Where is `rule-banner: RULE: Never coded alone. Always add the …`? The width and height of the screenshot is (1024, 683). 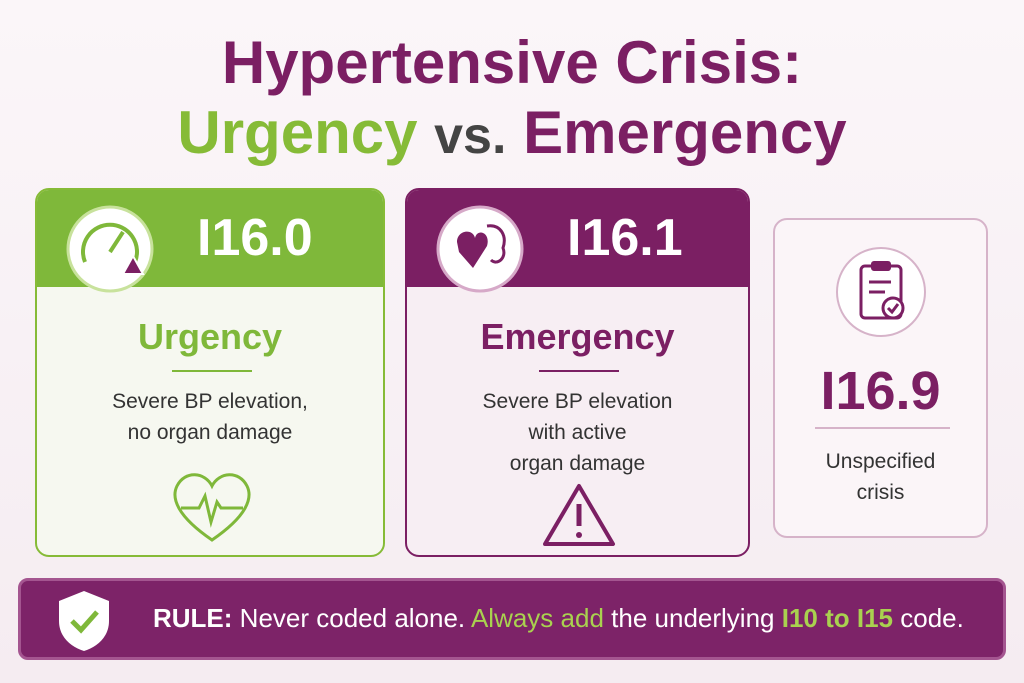
rule-banner: RULE: Never coded alone. Always add the … is located at coordinates (512, 619).